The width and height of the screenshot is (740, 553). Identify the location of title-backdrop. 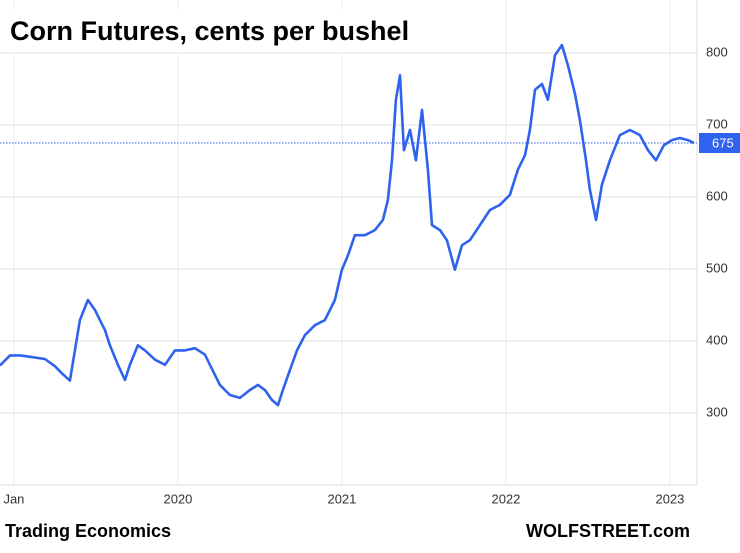
(230, 31).